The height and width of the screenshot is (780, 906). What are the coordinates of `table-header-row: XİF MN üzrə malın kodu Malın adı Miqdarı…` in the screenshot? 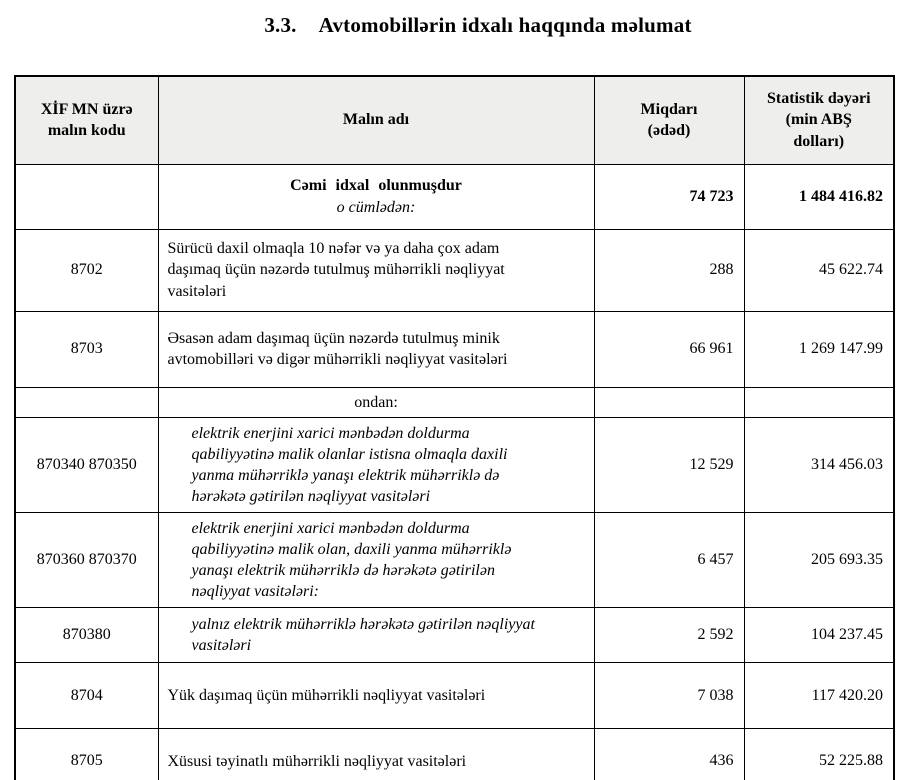 It's located at (454, 120).